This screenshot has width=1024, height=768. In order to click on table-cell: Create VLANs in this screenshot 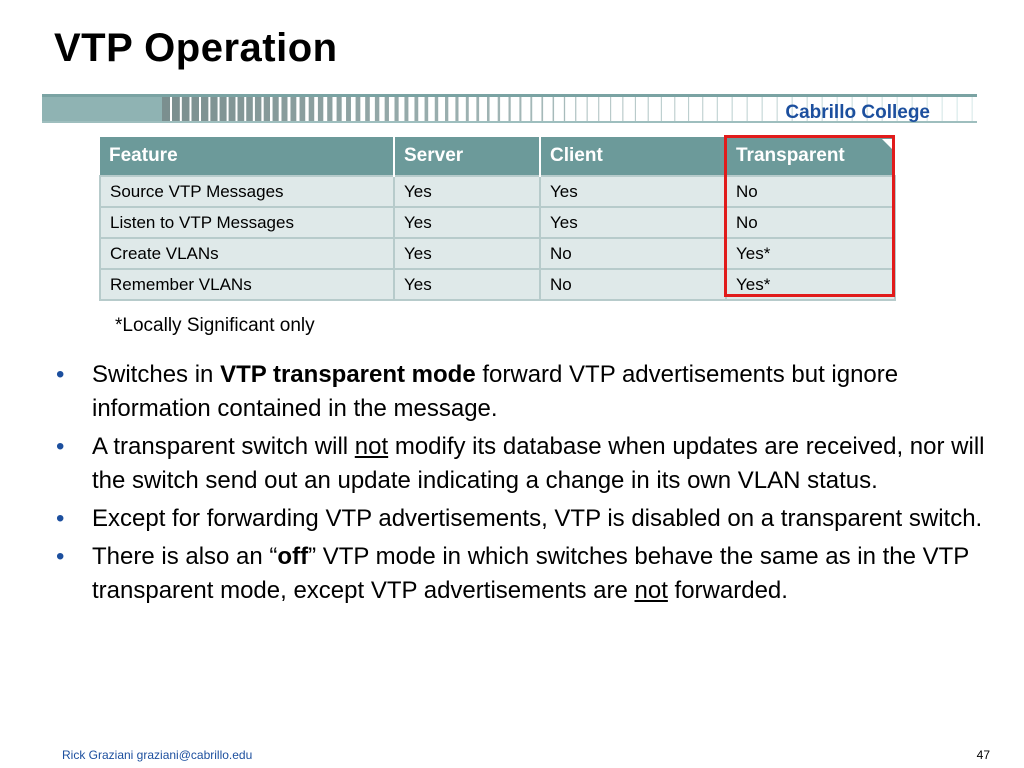, I will do `click(247, 253)`.